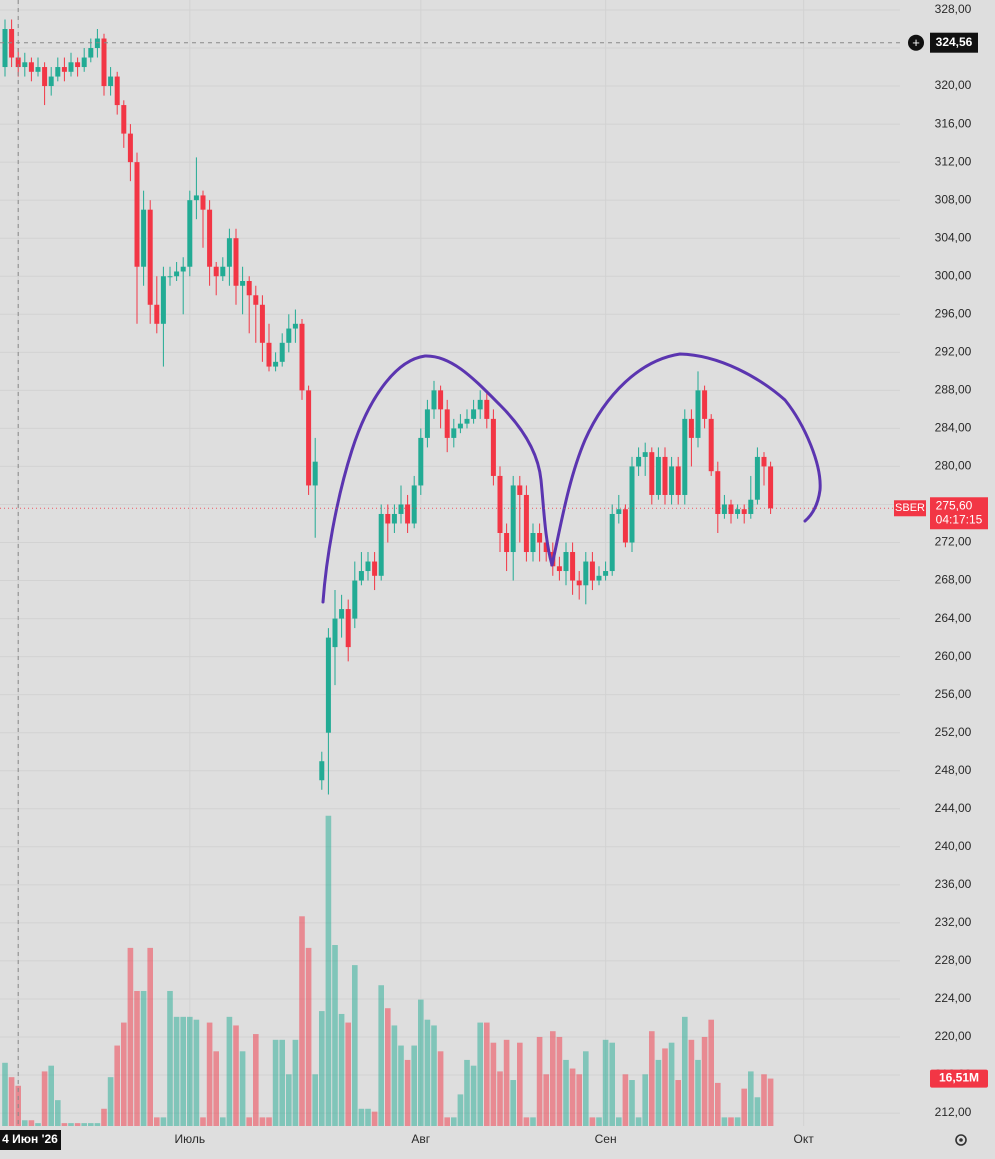 Image resolution: width=995 pixels, height=1159 pixels. Describe the element at coordinates (959, 513) in the screenshot. I see `last-price-box` at that location.